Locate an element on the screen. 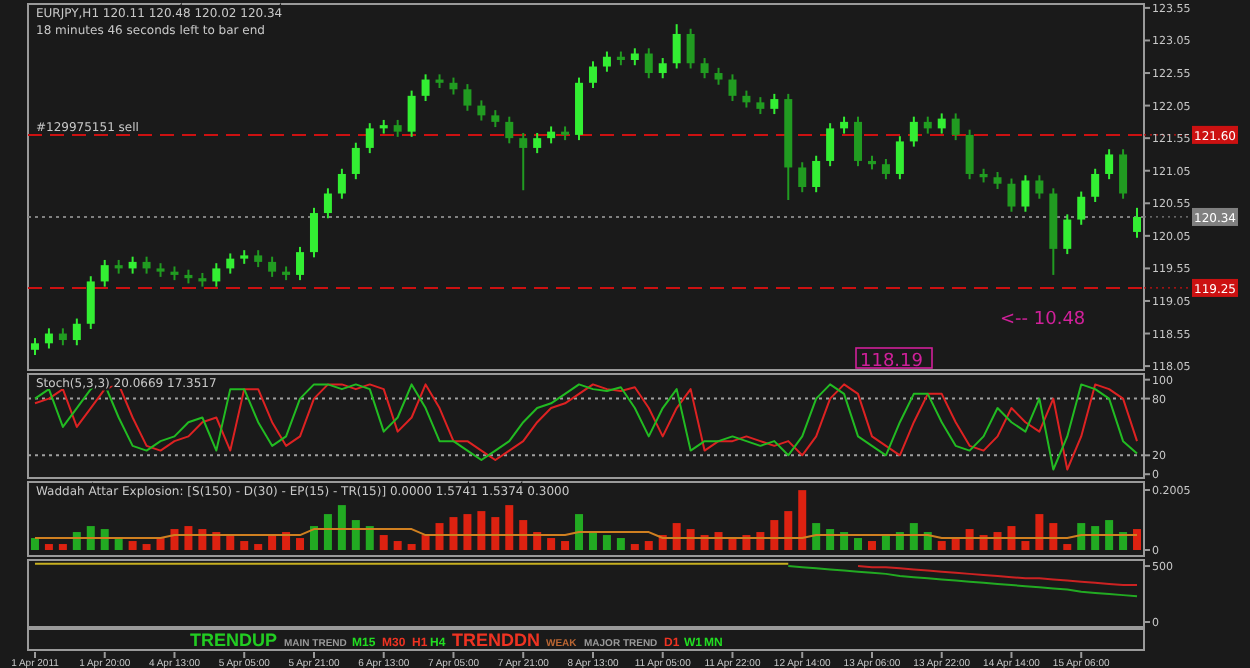 The image size is (1250, 668). text: TRENDUP is located at coordinates (234, 640).